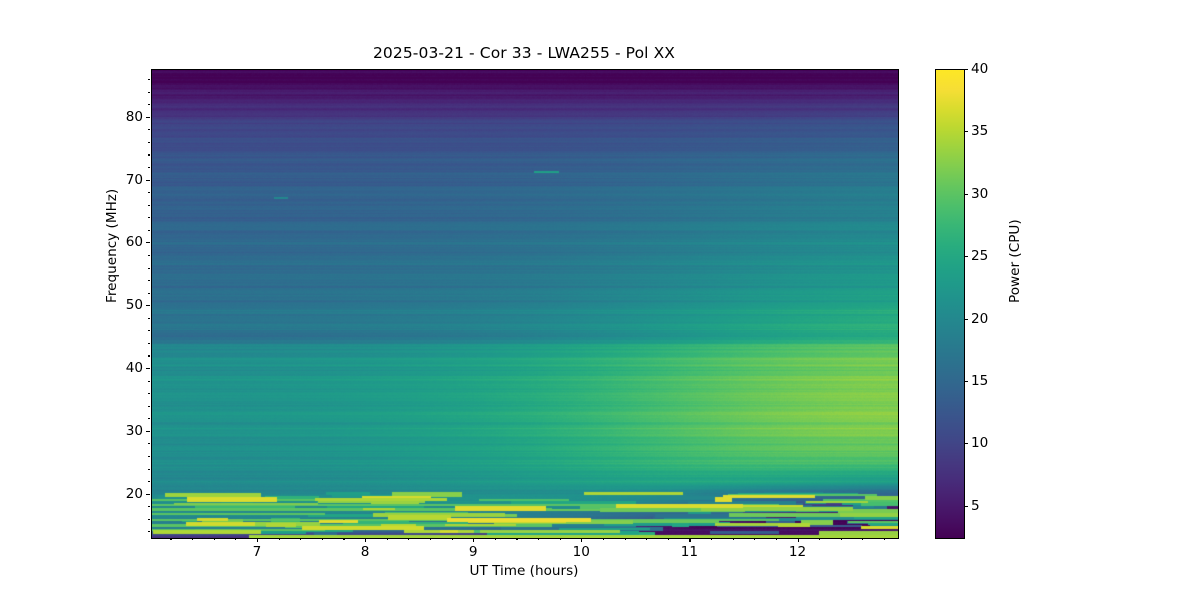 This screenshot has height=600, width=1200. What do you see at coordinates (980, 381) in the screenshot?
I see `colorbar-tick-label: 15` at bounding box center [980, 381].